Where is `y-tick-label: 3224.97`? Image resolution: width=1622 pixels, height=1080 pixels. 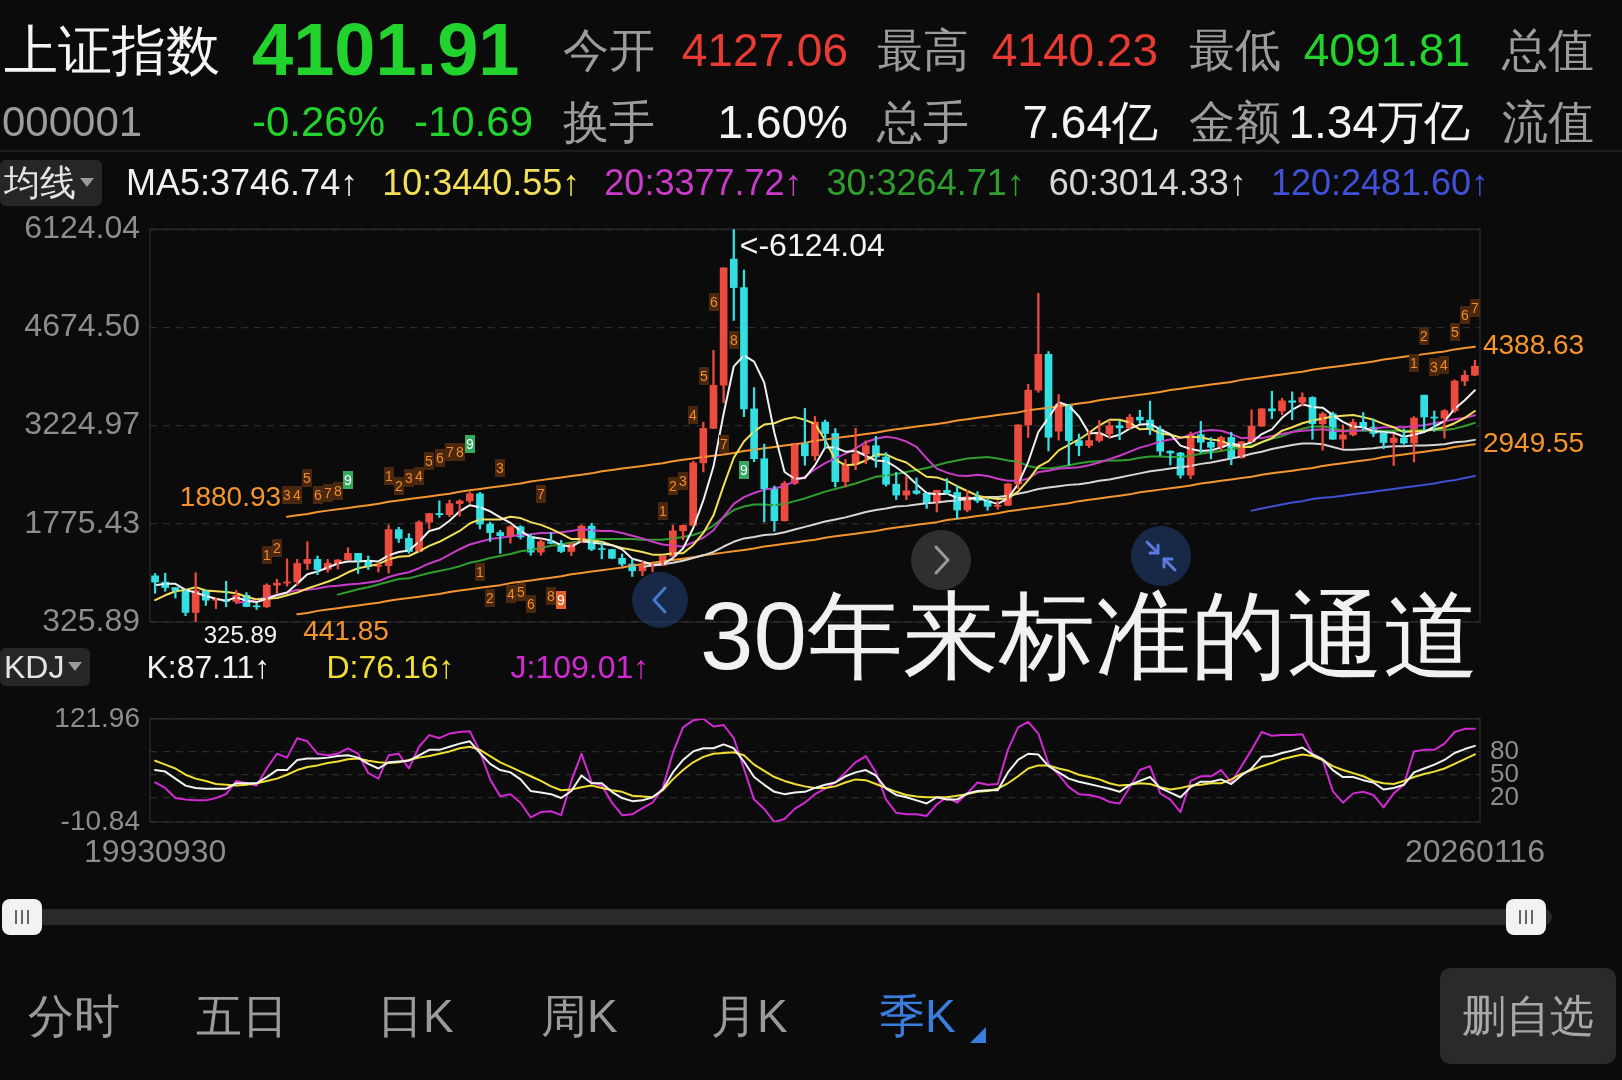
y-tick-label: 3224.97 is located at coordinates (82, 423).